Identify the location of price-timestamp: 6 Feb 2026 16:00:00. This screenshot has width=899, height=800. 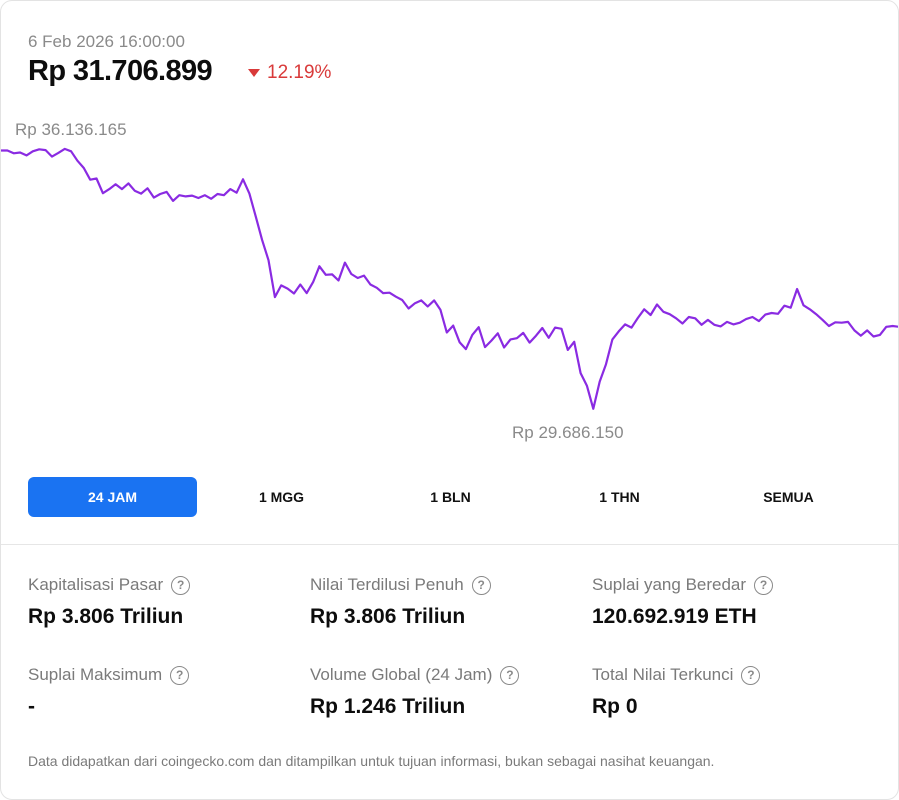
(106, 41).